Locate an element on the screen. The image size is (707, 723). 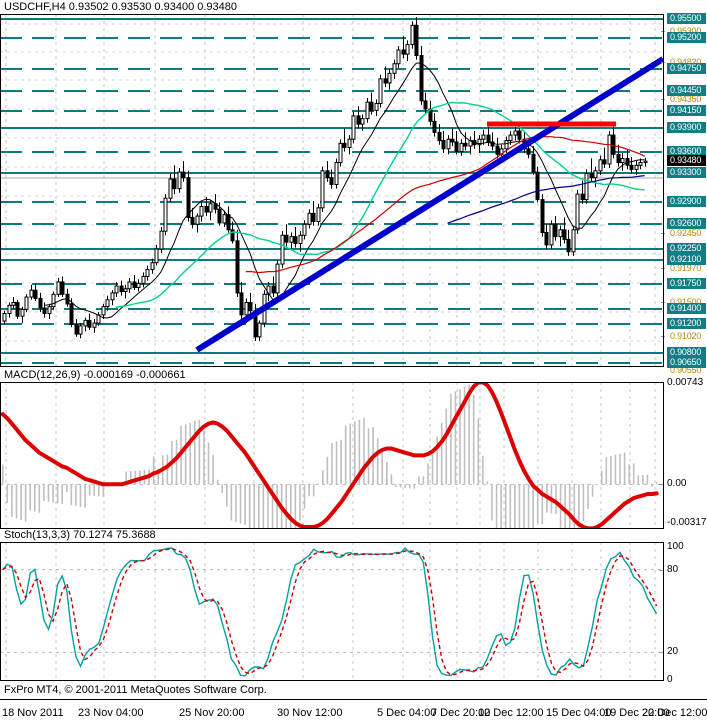
price-level-tag: 0.93600 is located at coordinates (686, 151).